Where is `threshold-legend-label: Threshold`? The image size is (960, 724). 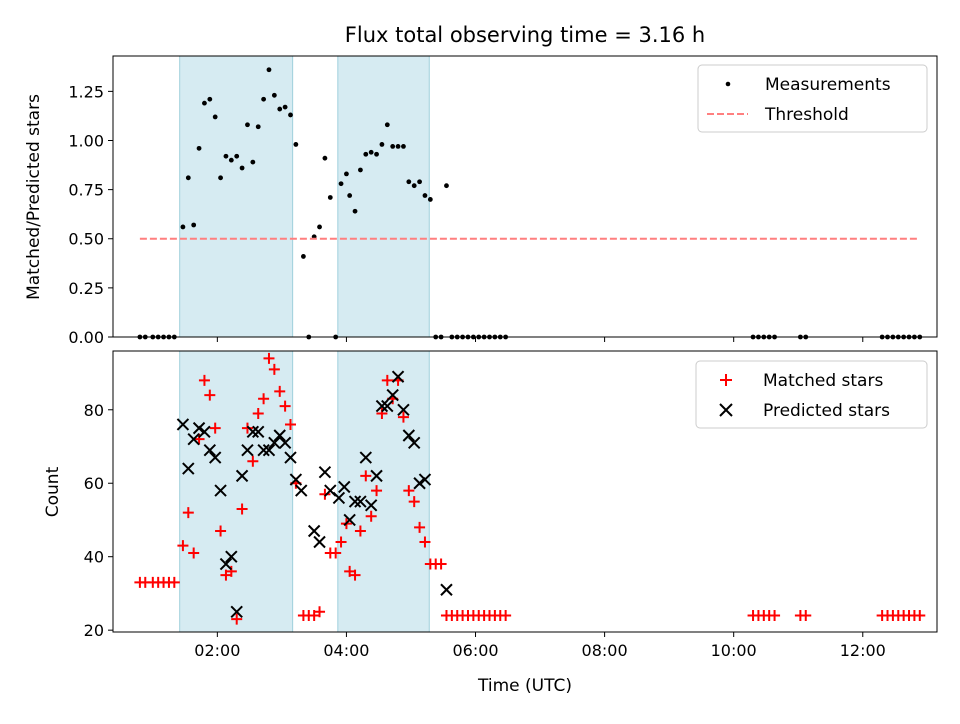
threshold-legend-label: Threshold is located at coordinates (806, 115).